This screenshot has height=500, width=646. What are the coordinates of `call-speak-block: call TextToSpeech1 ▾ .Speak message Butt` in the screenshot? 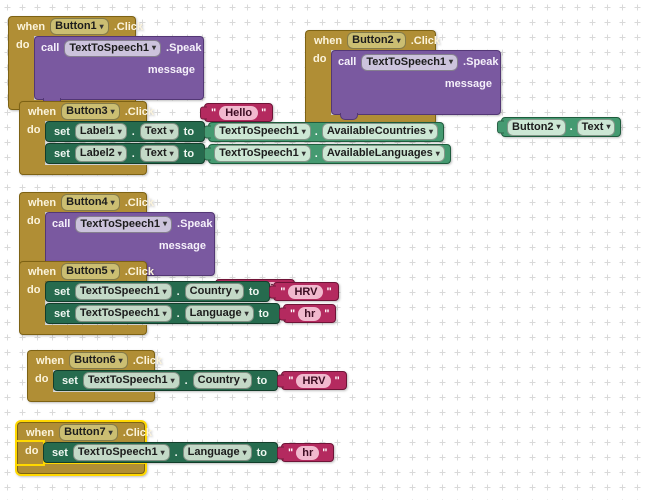 It's located at (476, 93).